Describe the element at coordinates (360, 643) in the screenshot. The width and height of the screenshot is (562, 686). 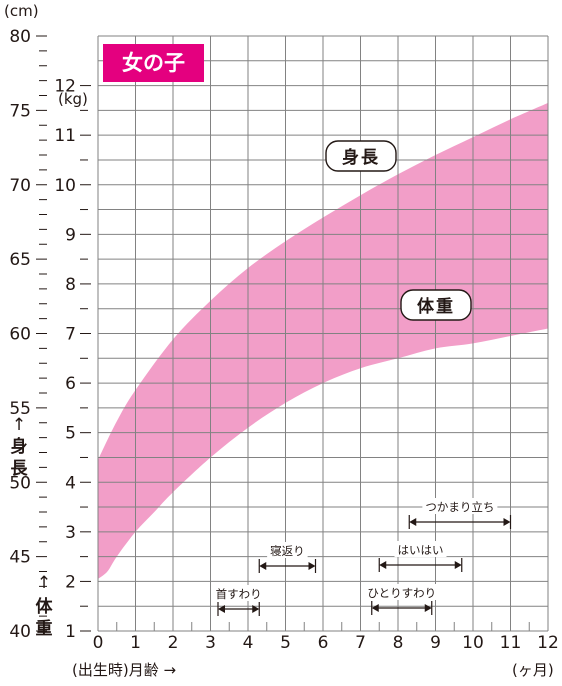
I see `x-tick-label: 7` at that location.